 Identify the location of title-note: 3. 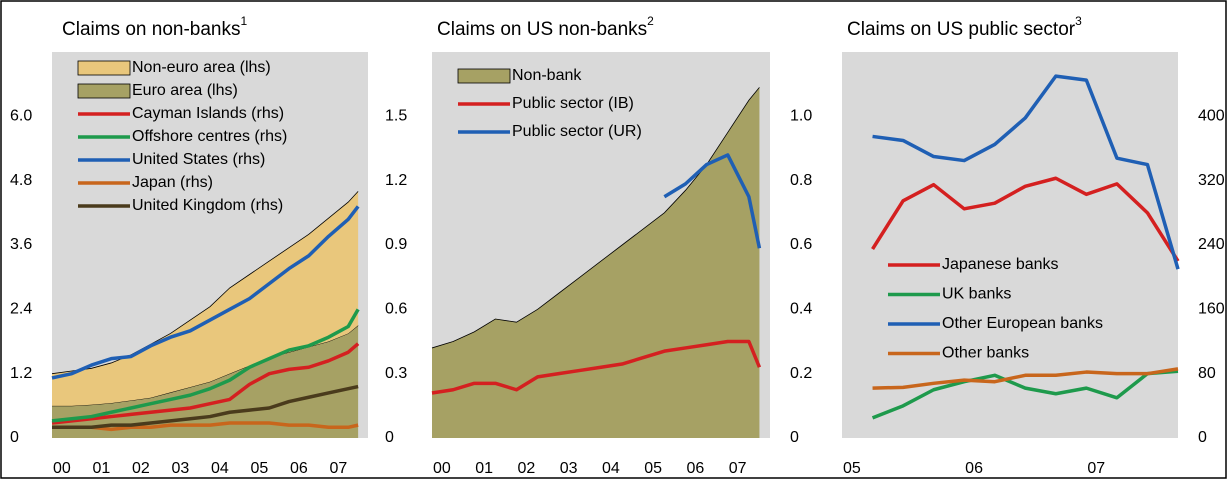
(1078, 21).